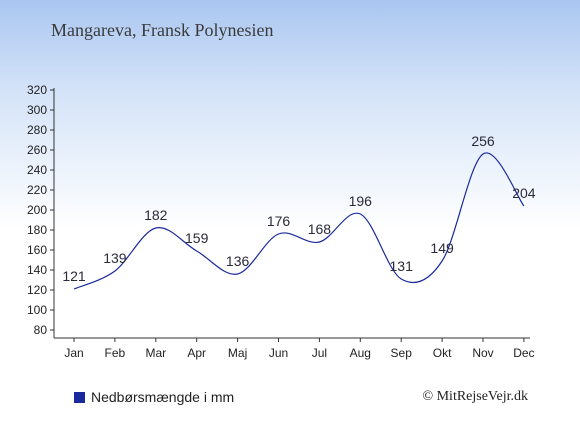  I want to click on y-tick-label: 260, so click(37, 150).